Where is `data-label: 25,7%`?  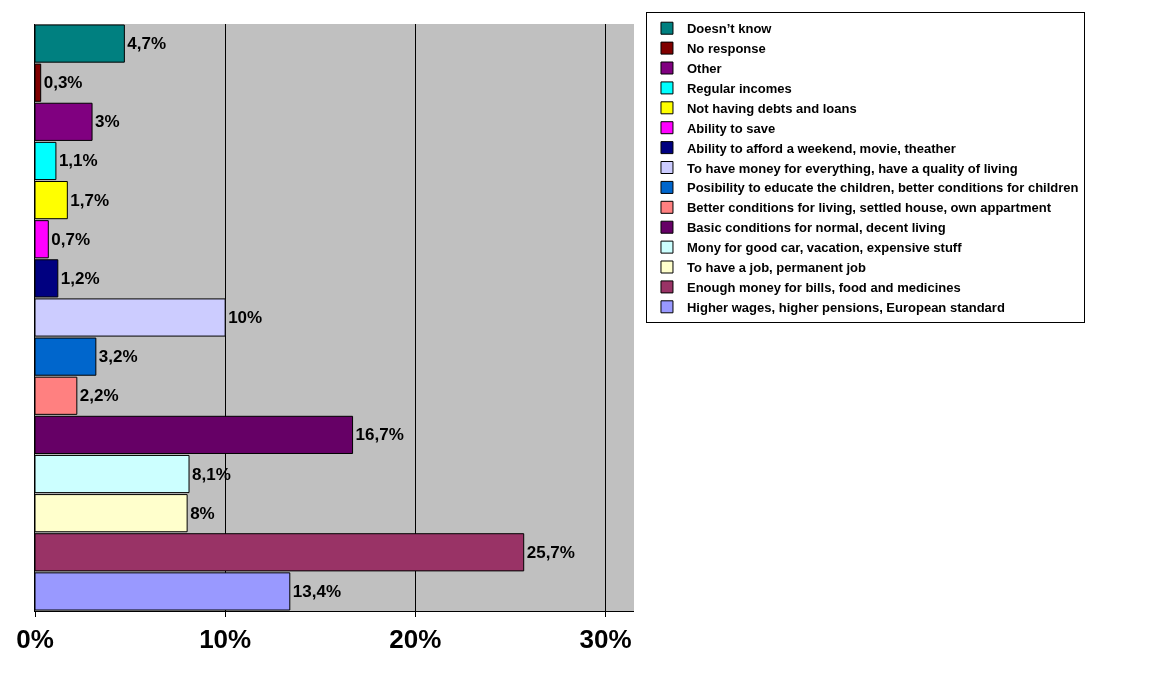 data-label: 25,7% is located at coordinates (550, 552).